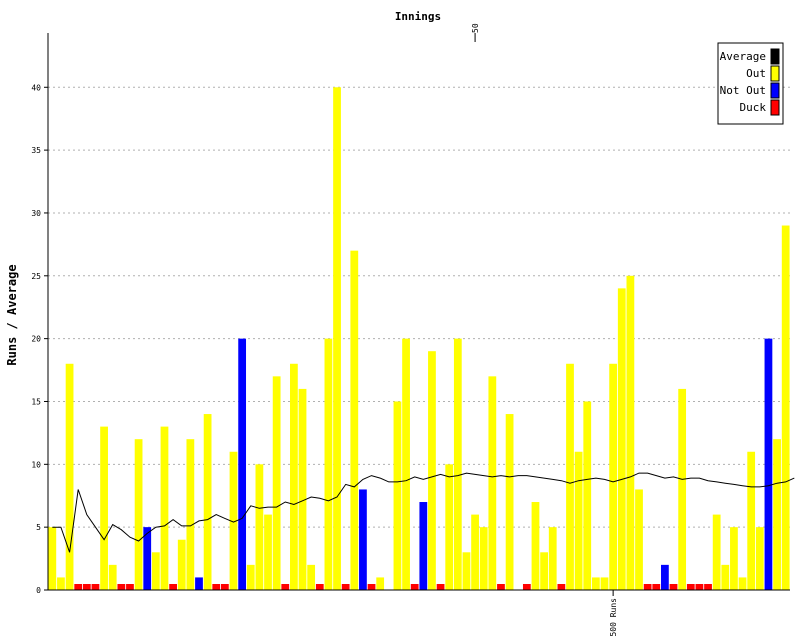 The height and width of the screenshot is (640, 800). Describe the element at coordinates (756, 73) in the screenshot. I see `legend-label-out: Out` at that location.